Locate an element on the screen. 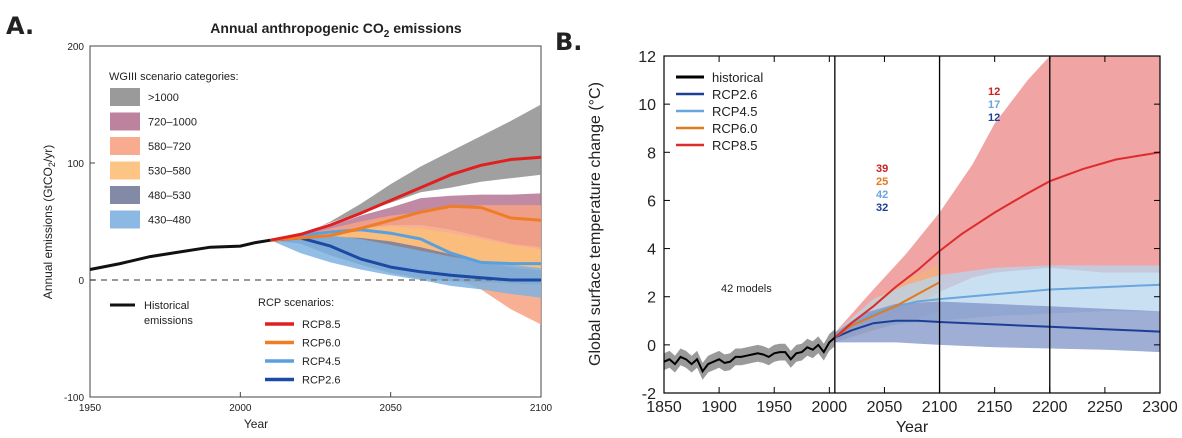 The width and height of the screenshot is (1182, 438). x-tick-label-2200: 2200 is located at coordinates (1050, 407).